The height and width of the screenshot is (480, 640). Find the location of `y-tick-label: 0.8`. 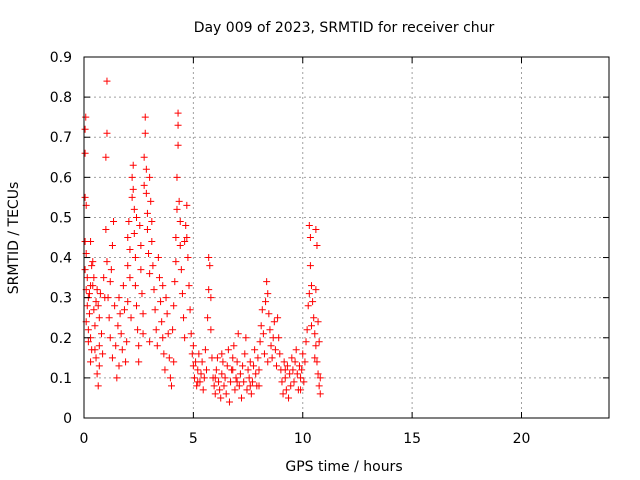

y-tick-label: 0.8 is located at coordinates (61, 98).